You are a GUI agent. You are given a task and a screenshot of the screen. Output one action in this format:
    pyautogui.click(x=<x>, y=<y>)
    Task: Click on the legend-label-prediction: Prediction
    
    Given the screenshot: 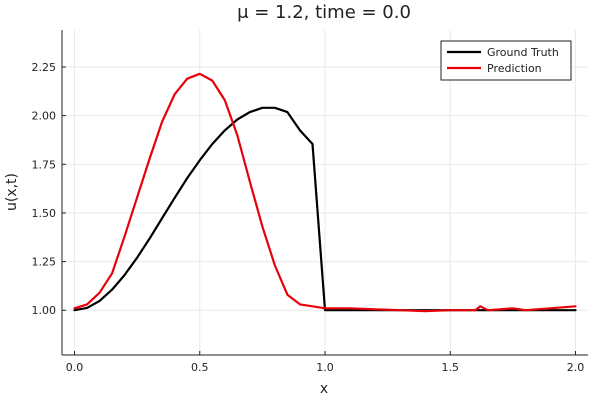 What is the action you would take?
    pyautogui.click(x=514, y=68)
    